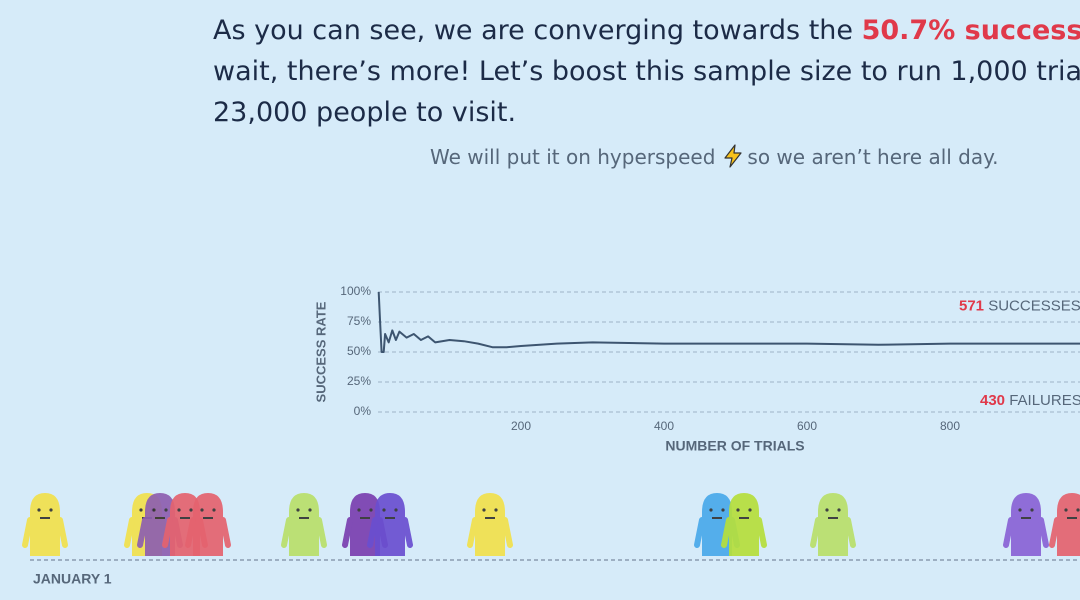 The image size is (1080, 600). I want to click on annotation-count: 571, so click(971, 305).